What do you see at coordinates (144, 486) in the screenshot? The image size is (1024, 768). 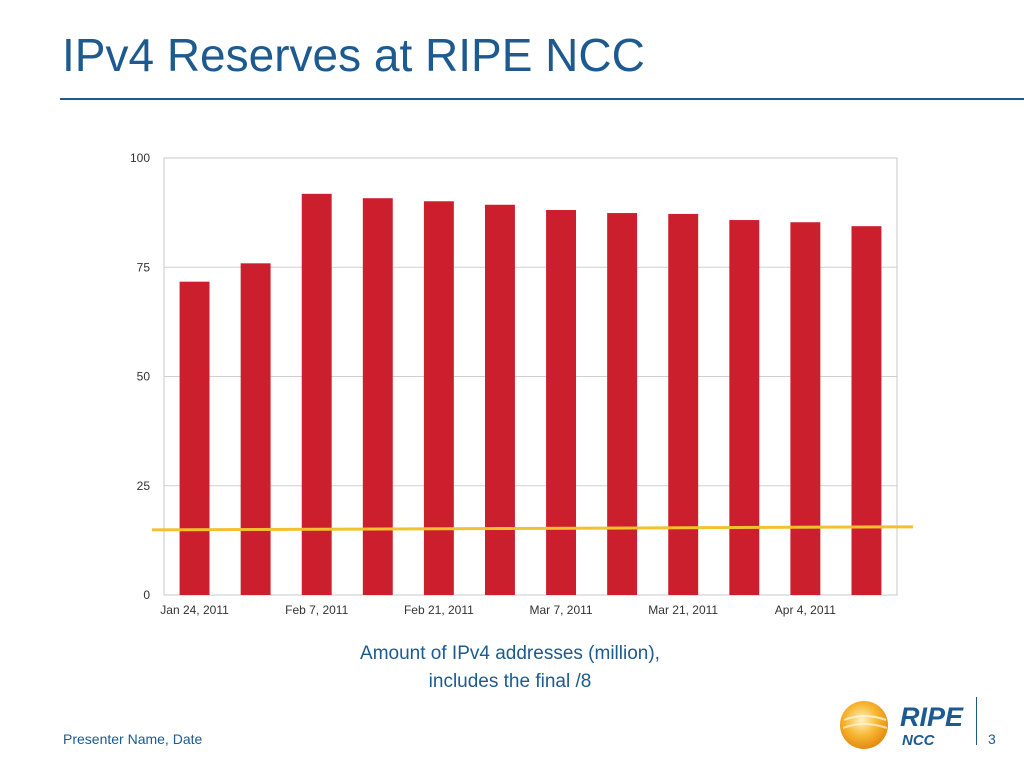 I see `y-tick-label: 25` at bounding box center [144, 486].